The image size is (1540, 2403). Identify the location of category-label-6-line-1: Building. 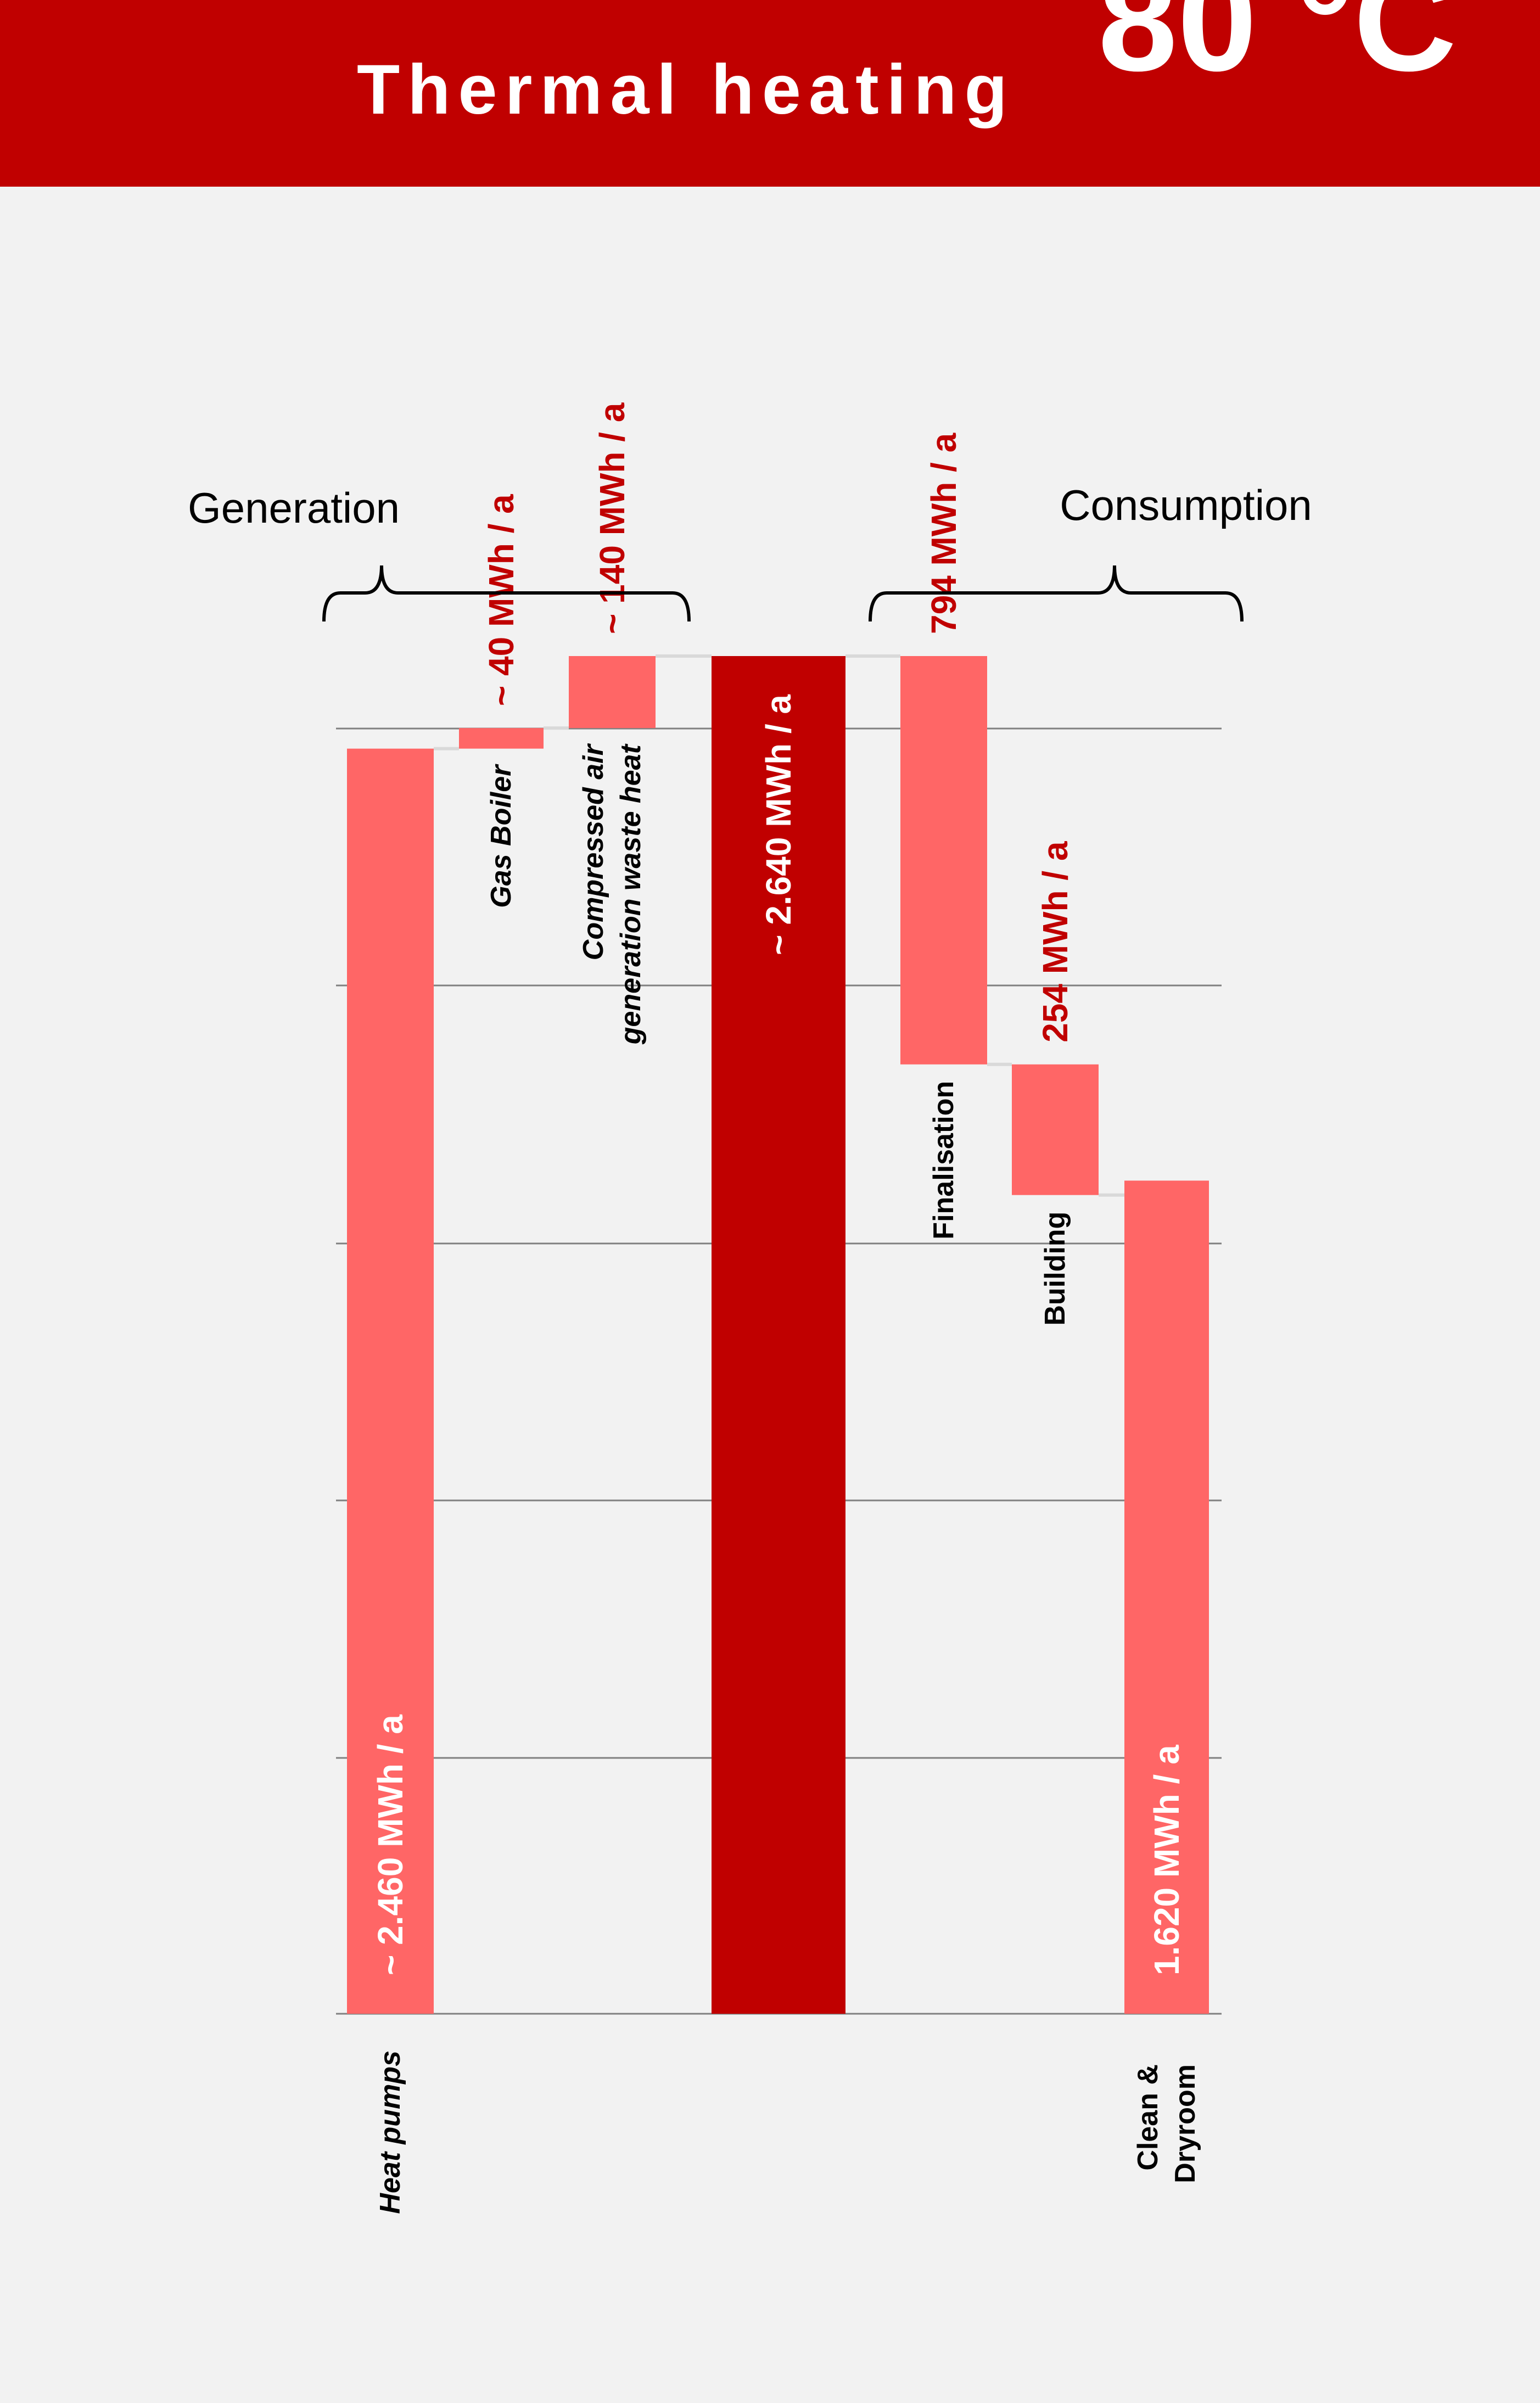
(1055, 1269).